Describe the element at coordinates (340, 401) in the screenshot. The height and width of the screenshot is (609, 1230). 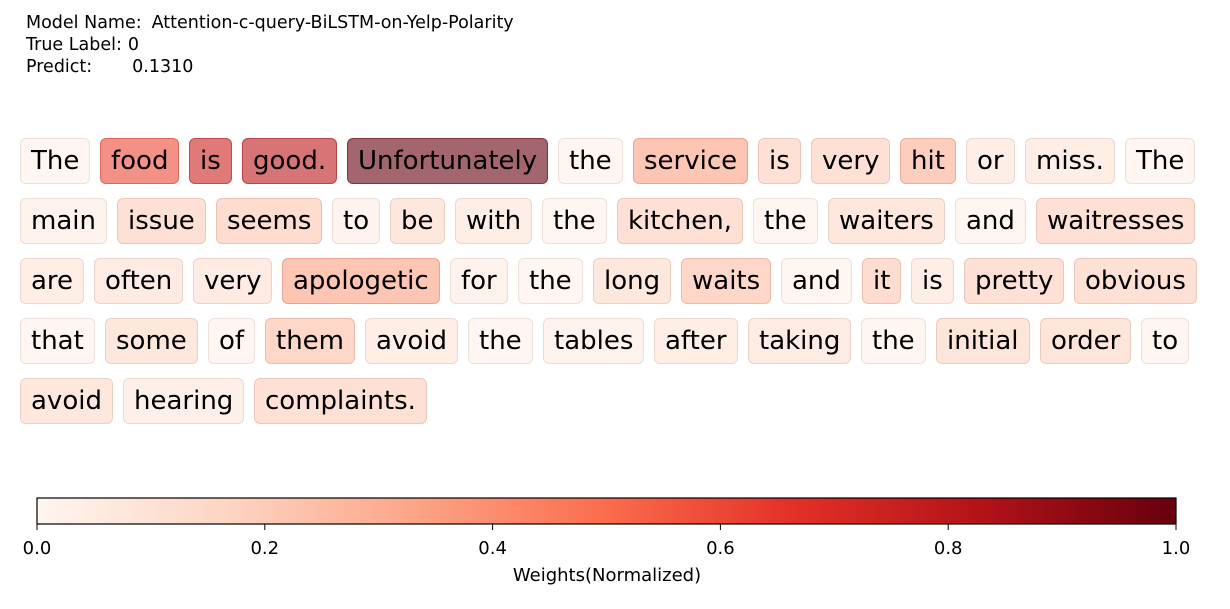
I see `token-box: complaints.` at that location.